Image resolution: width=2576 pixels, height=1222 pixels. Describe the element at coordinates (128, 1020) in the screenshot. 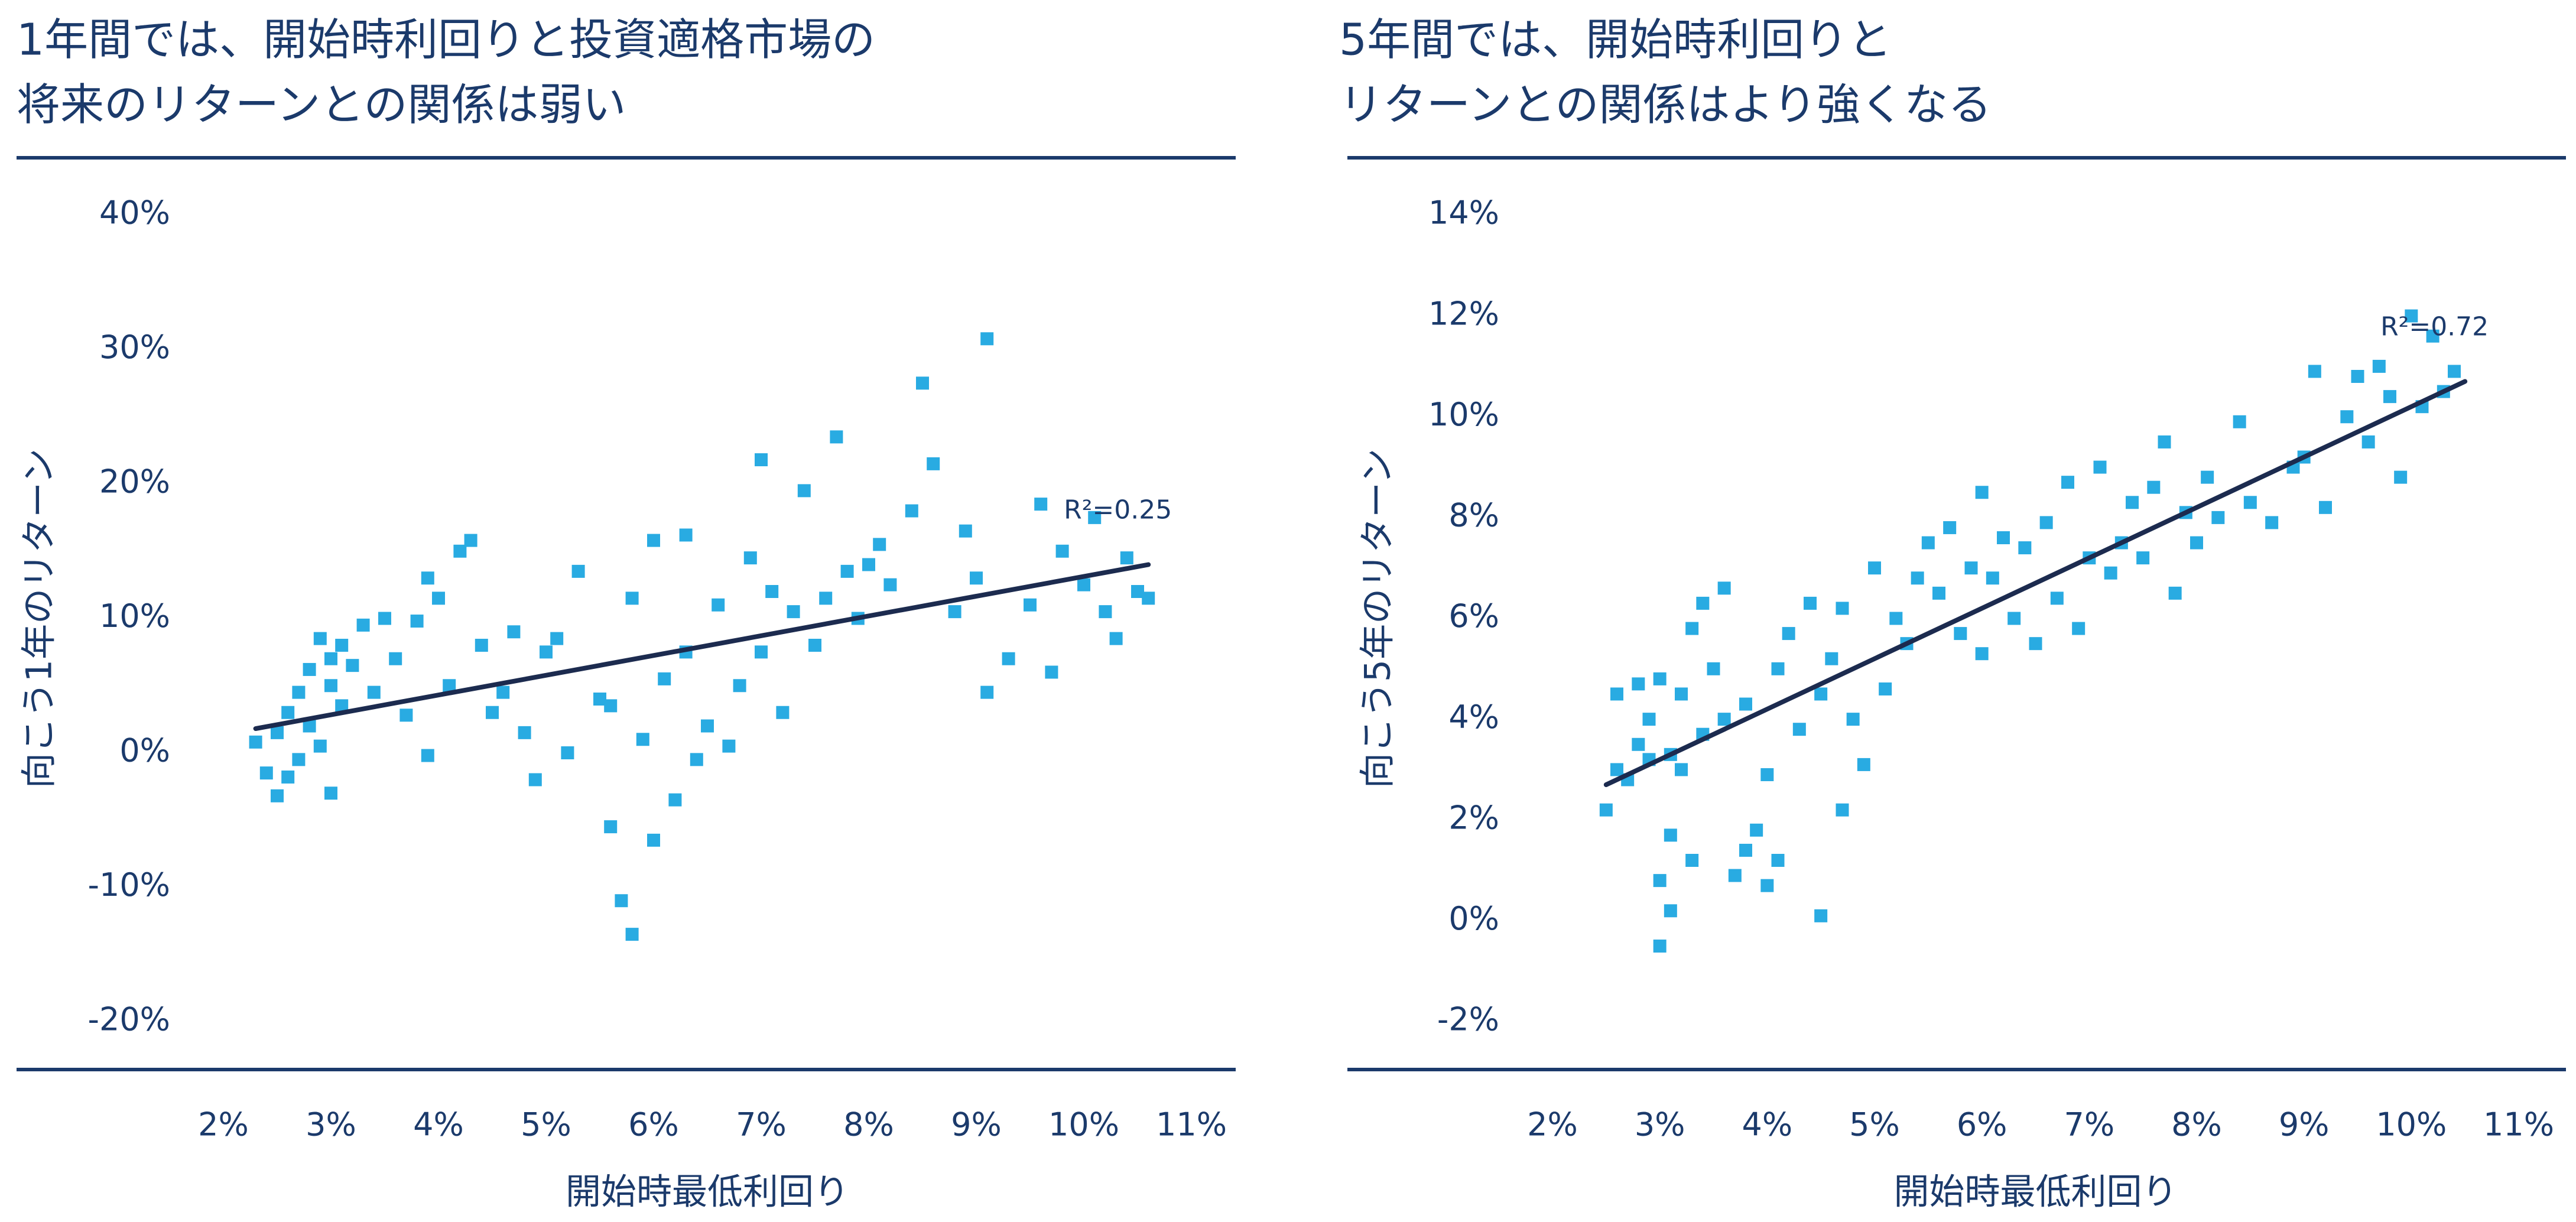

I see `y-tick-label: -20%` at that location.